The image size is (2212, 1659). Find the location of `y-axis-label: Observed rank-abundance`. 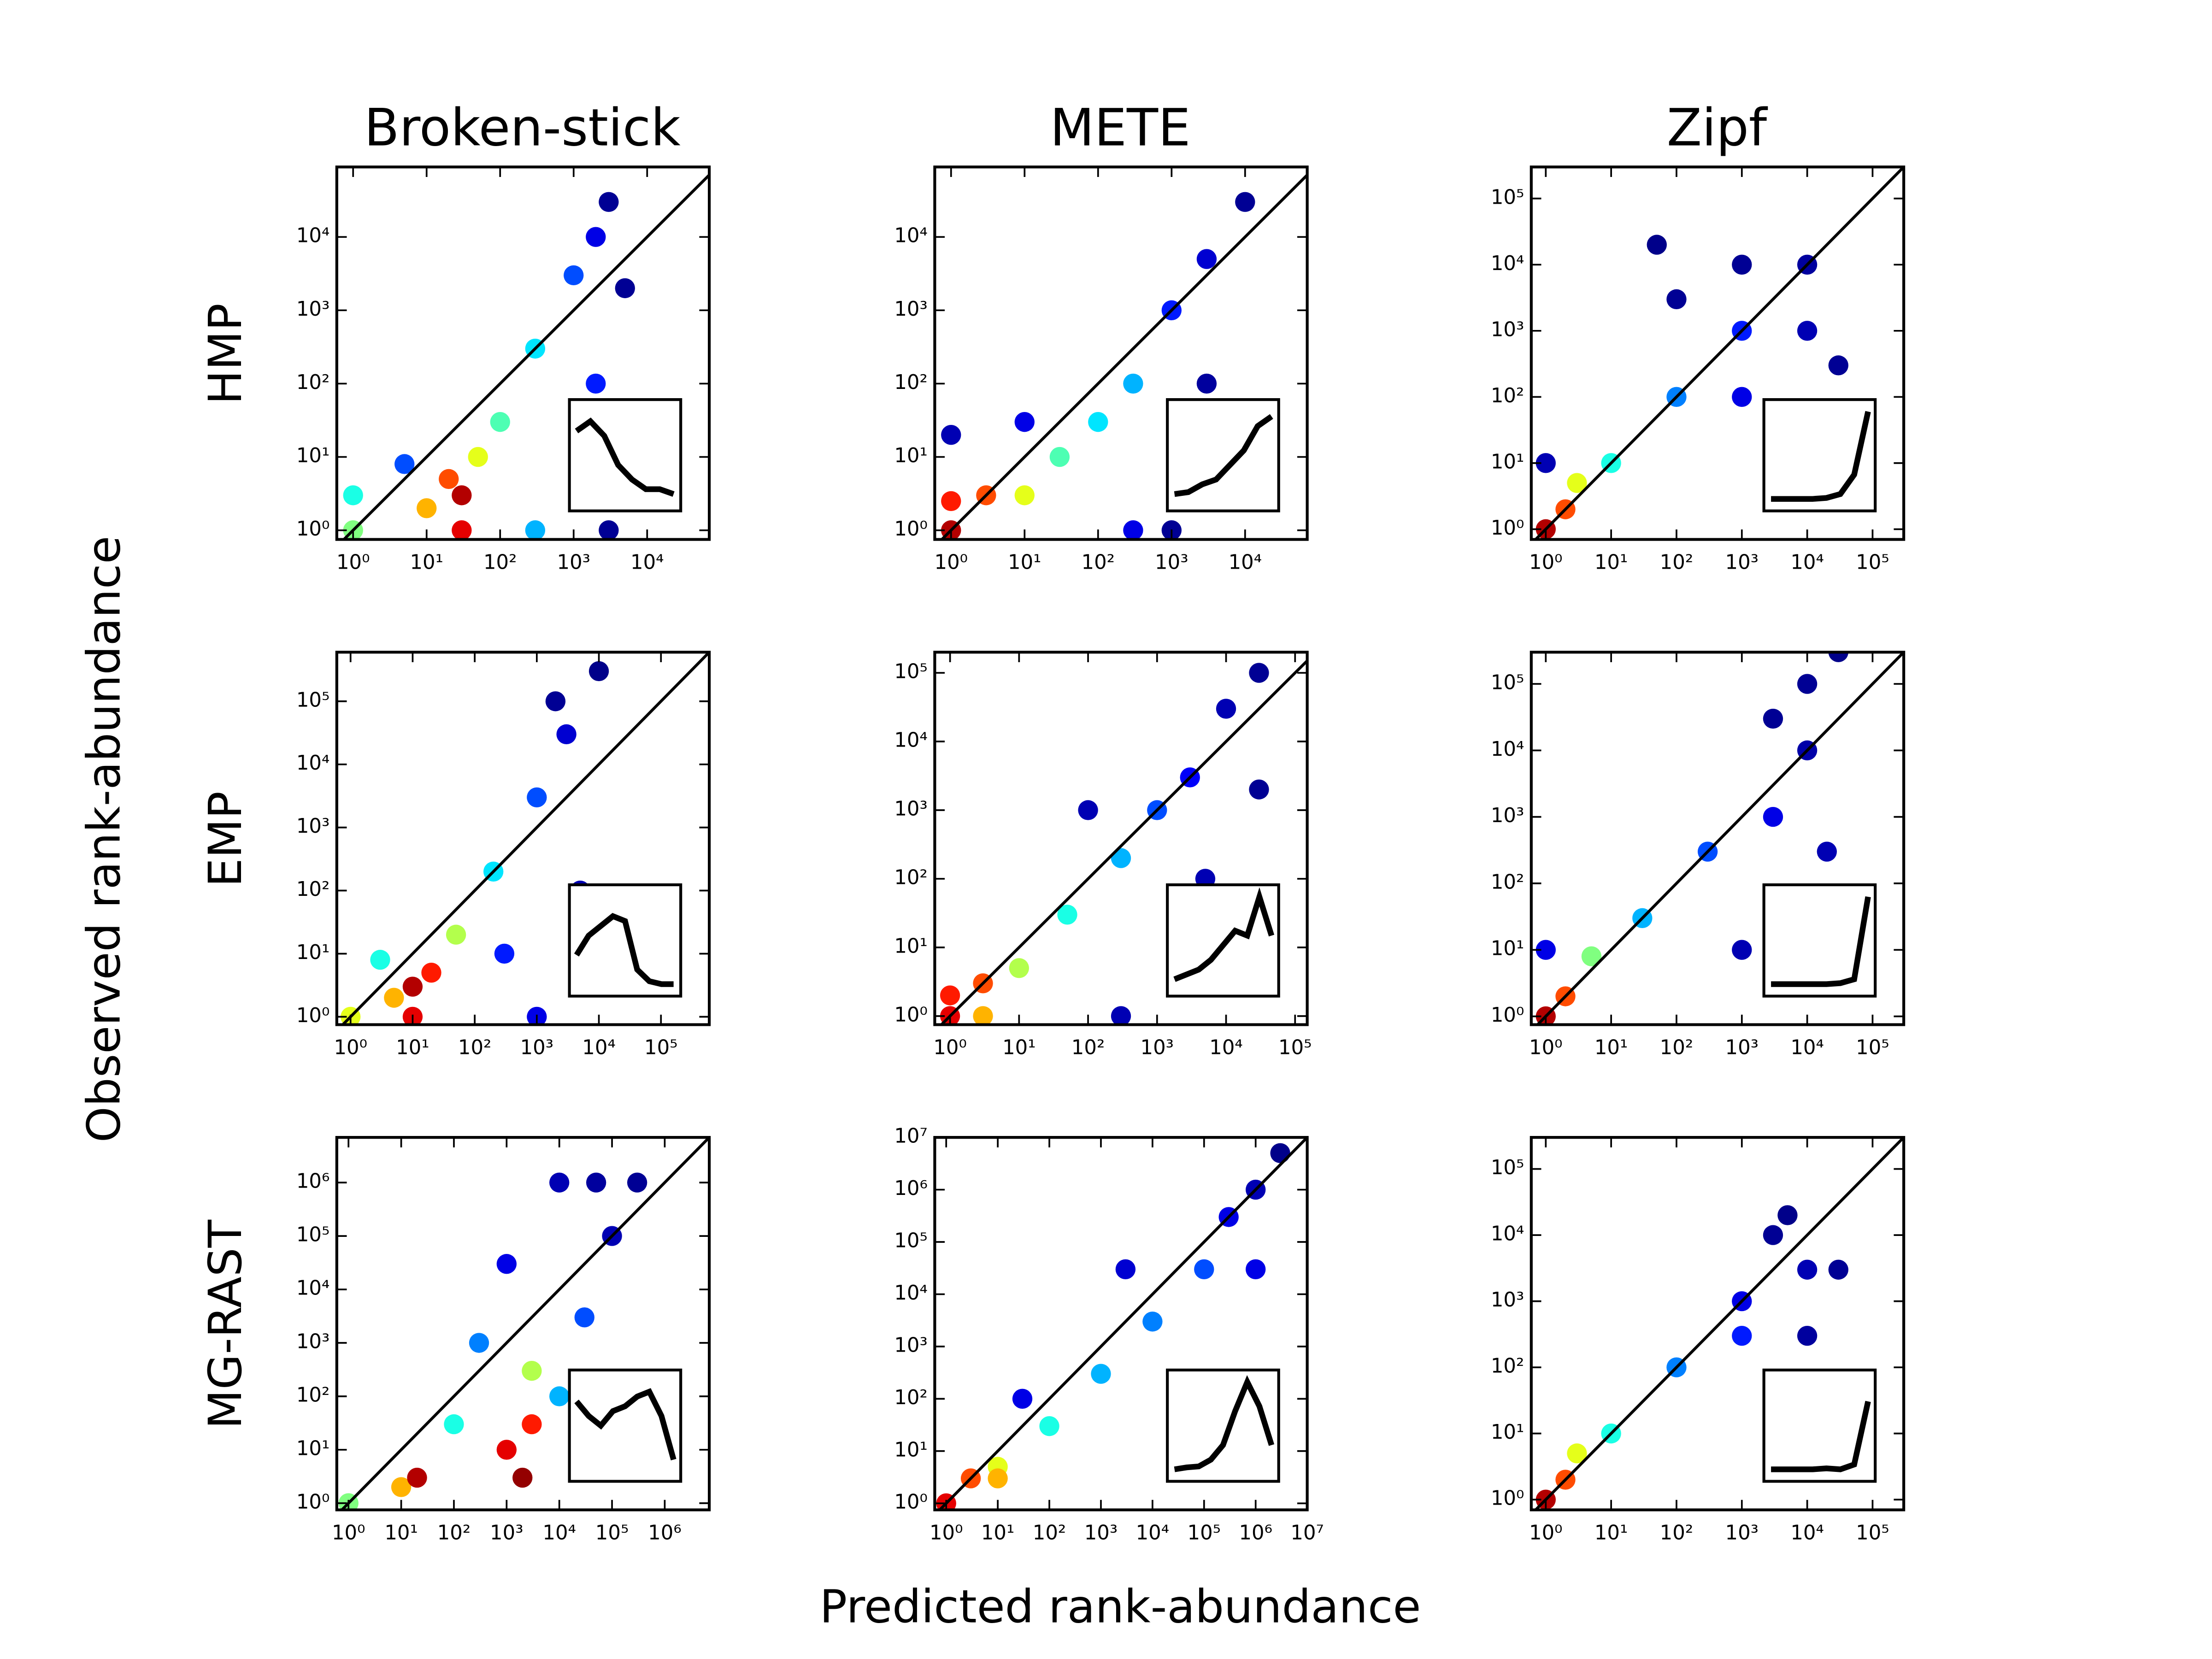

y-axis-label: Observed rank-abundance is located at coordinates (104, 839).